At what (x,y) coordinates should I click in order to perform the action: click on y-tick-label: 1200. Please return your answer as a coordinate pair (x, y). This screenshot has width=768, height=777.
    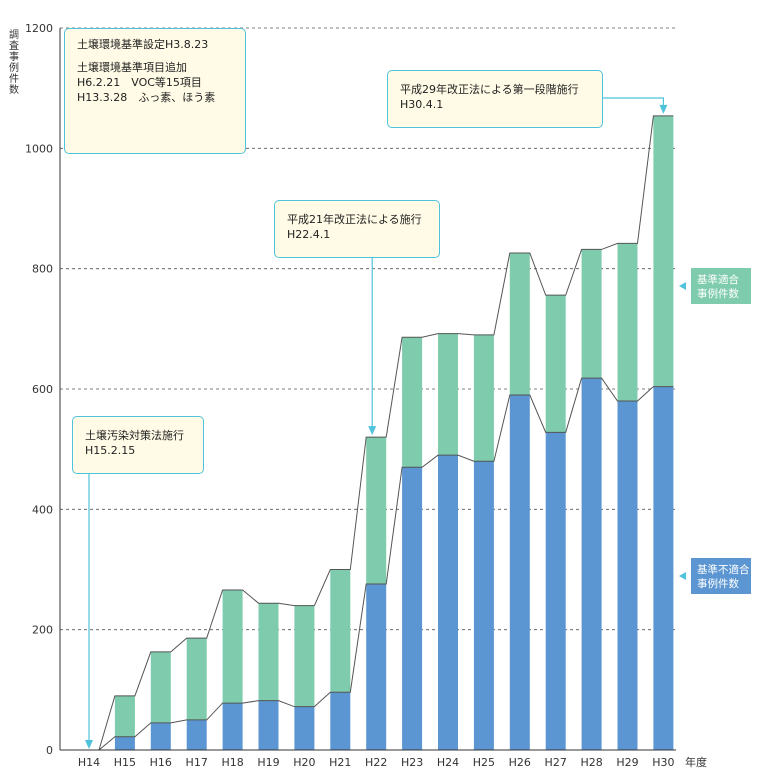
    Looking at the image, I should click on (39, 28).